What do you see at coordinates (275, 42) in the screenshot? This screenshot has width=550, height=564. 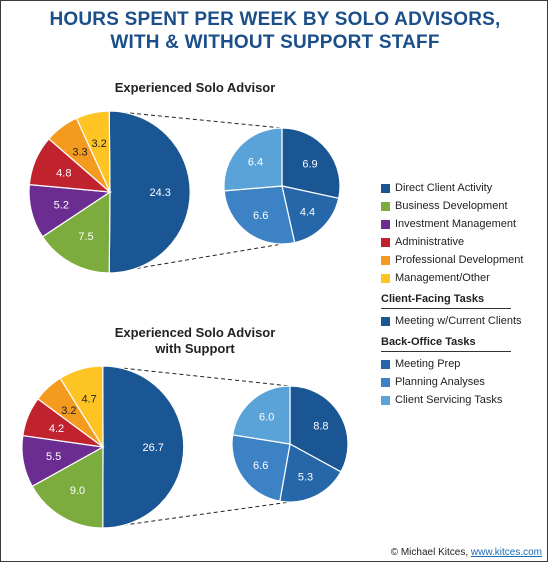 I see `chart-title-line-2: WITH & WITHOUT SUPPORT STAFF` at bounding box center [275, 42].